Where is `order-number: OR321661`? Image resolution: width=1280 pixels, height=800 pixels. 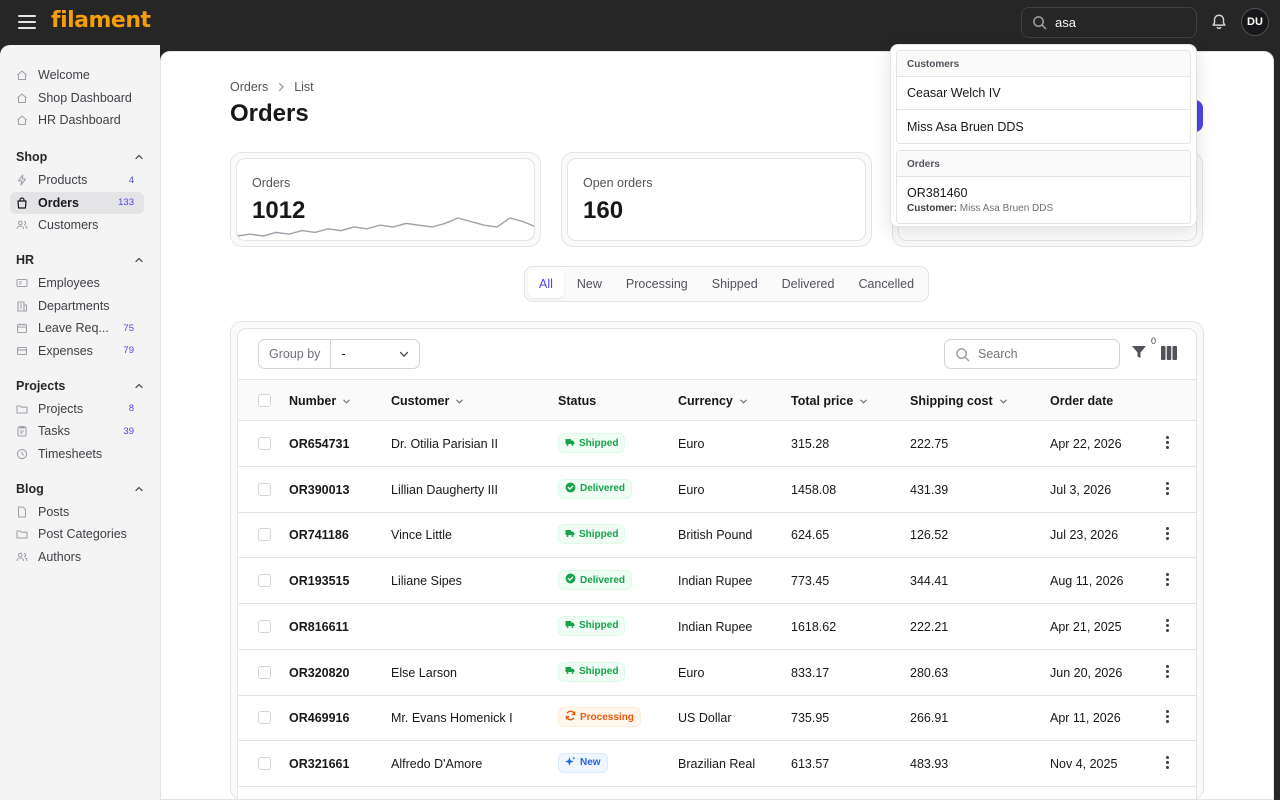 order-number: OR321661 is located at coordinates (319, 763).